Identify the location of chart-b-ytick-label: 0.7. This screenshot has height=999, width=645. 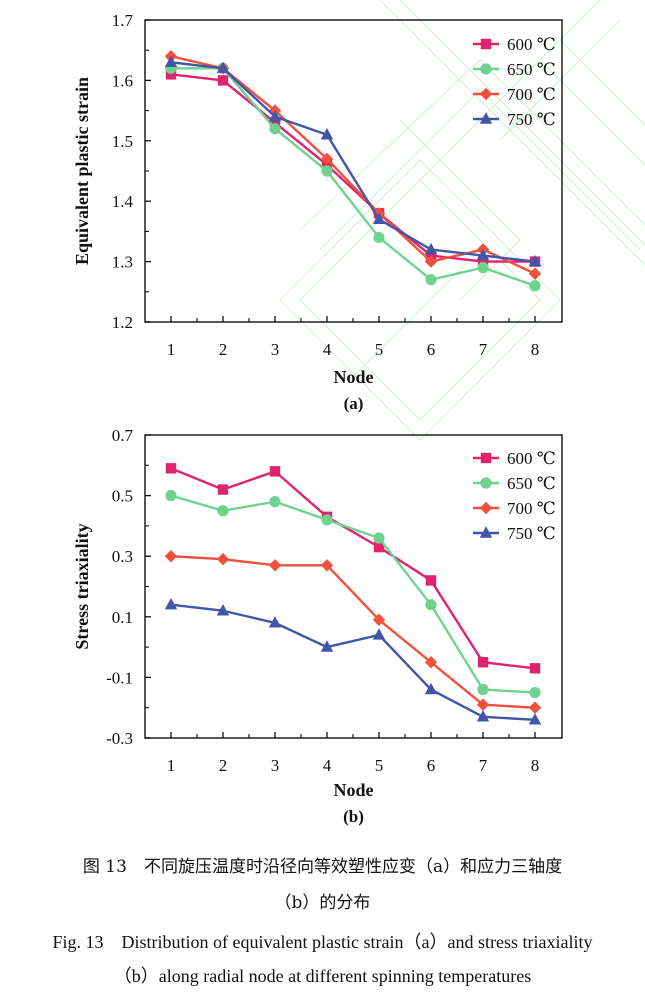
(123, 435).